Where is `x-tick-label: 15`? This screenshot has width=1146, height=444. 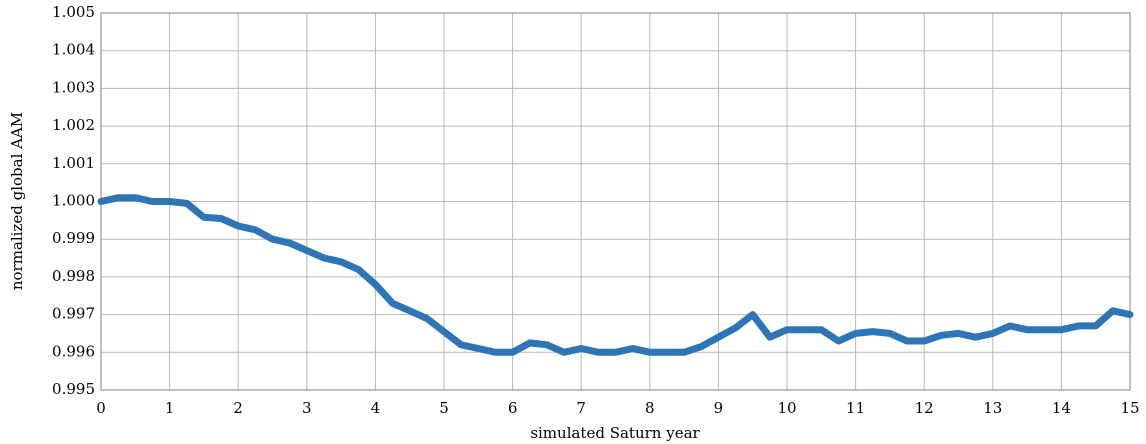 x-tick-label: 15 is located at coordinates (1129, 408).